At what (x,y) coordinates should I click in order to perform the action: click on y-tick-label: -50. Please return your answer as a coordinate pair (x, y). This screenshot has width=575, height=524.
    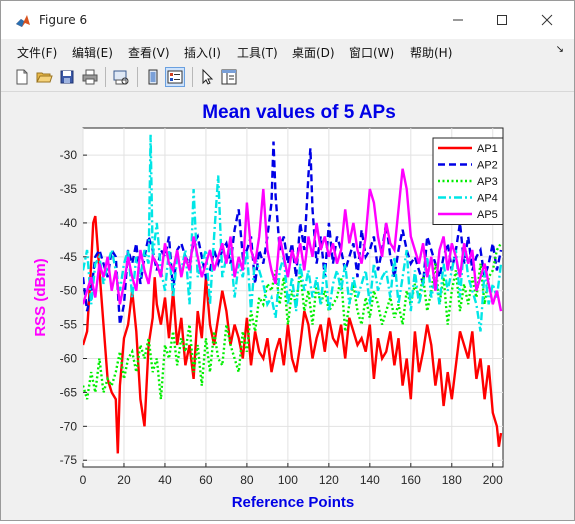
    Looking at the image, I should click on (69, 291).